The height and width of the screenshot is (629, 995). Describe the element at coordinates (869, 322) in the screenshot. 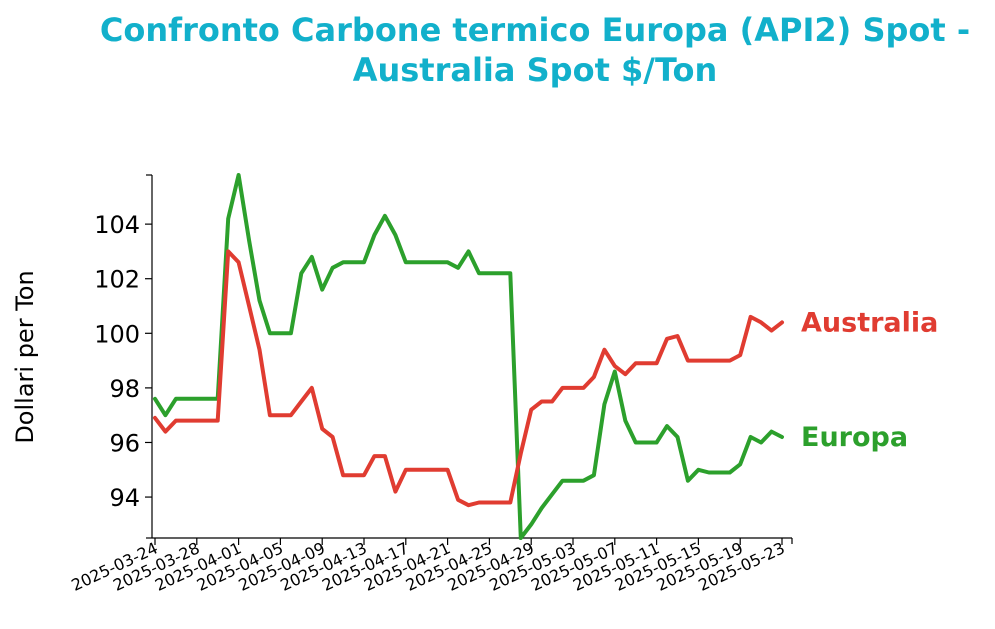

I see `series-label-australia: Australia` at that location.